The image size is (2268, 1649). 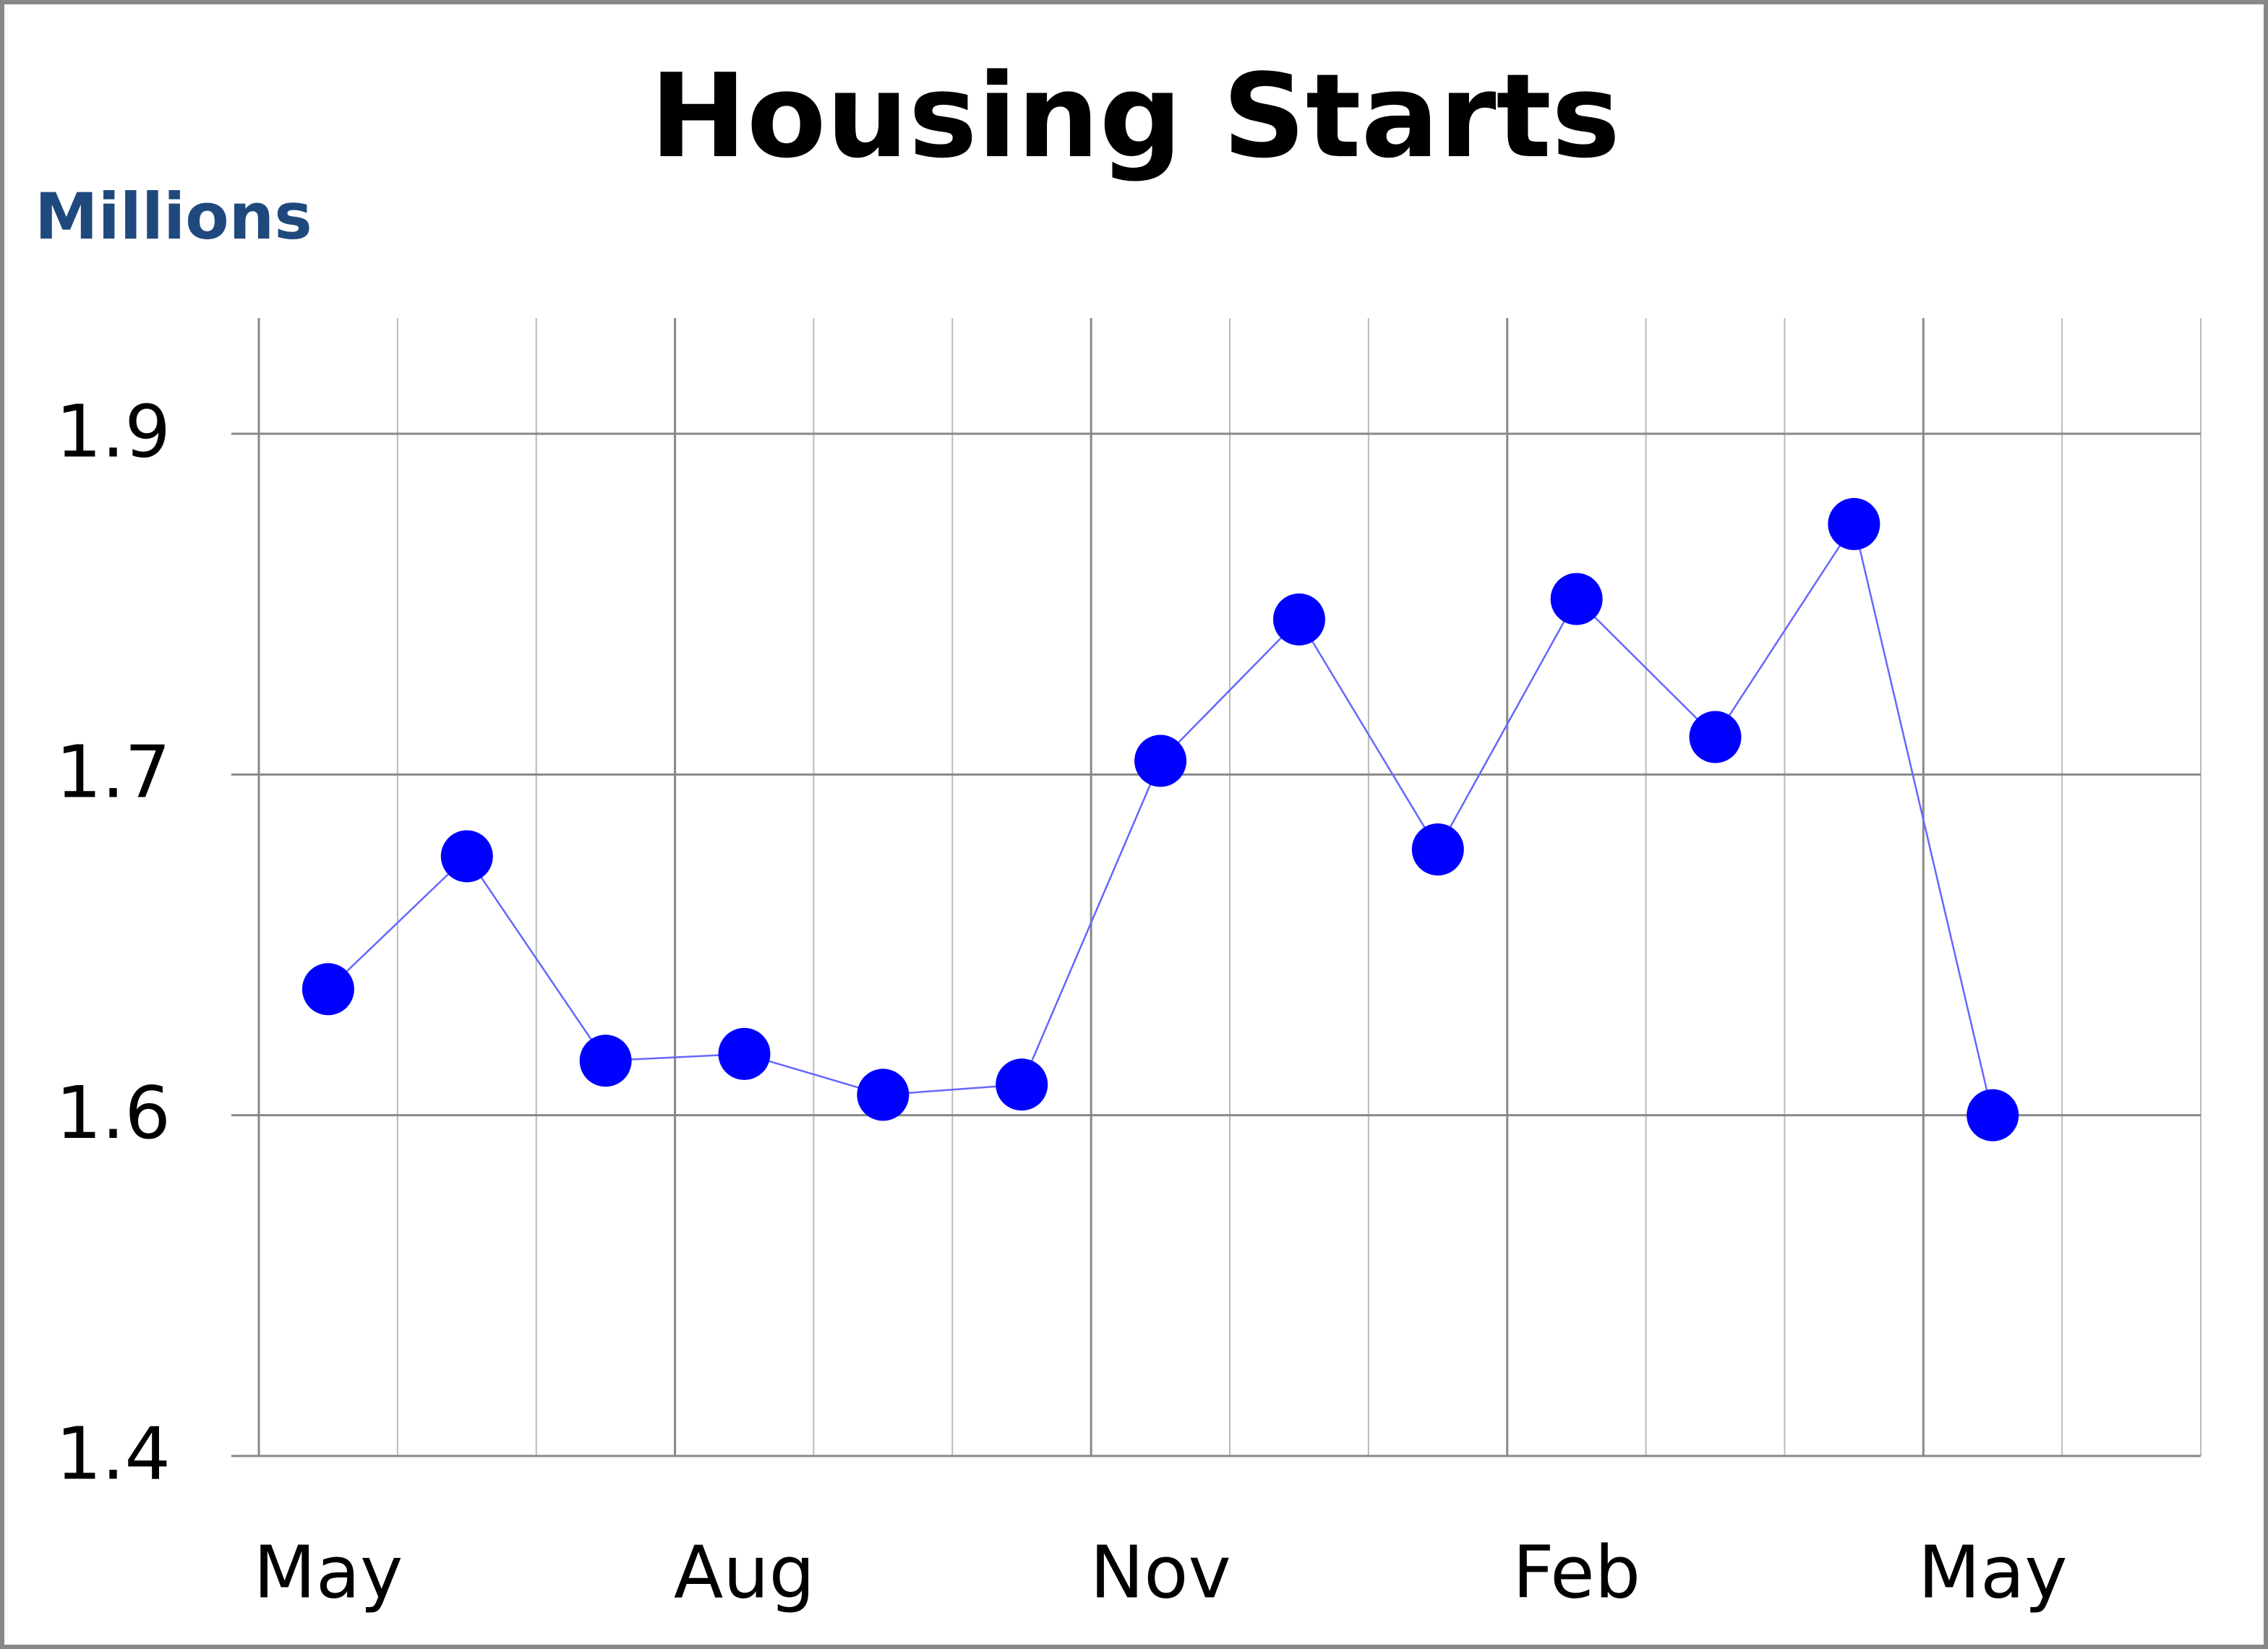 I want to click on y-tick-label: 1.9, so click(x=114, y=431).